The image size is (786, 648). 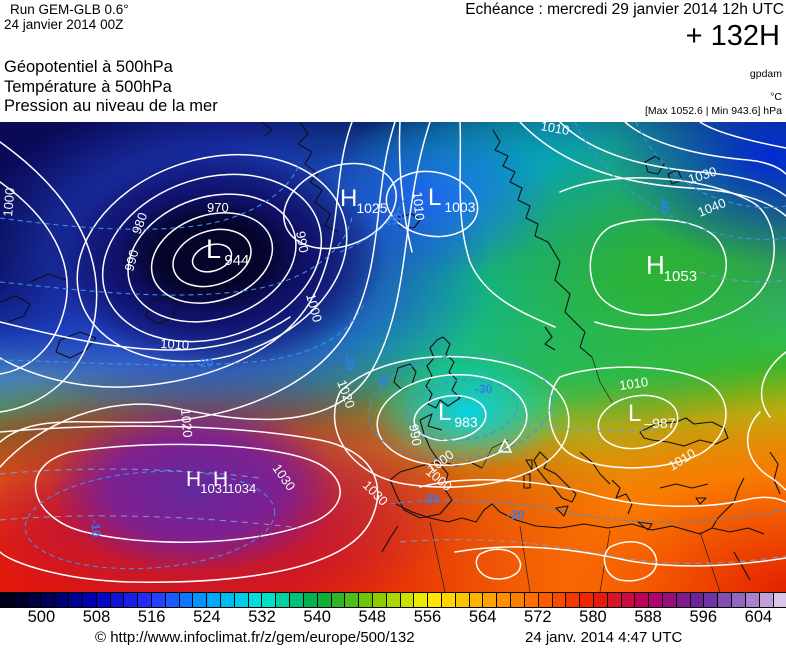 What do you see at coordinates (459, 207) in the screenshot?
I see `pressure-center-value: 1003` at bounding box center [459, 207].